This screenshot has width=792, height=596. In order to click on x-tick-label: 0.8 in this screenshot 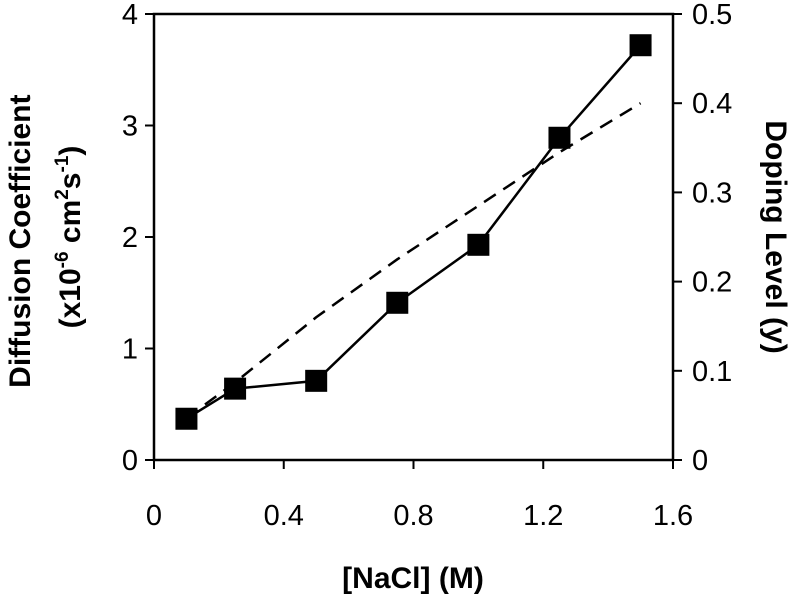, I will do `click(413, 516)`.